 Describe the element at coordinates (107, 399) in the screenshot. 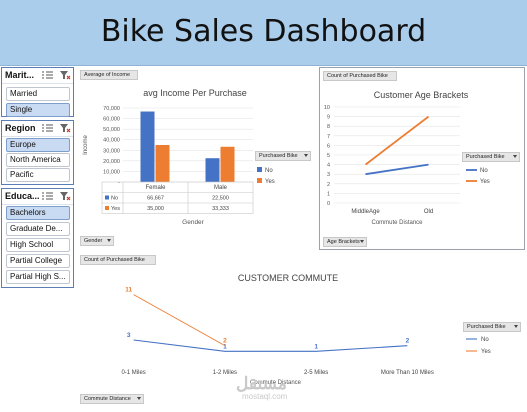

I see `axis-field-label: Commute Distance` at that location.